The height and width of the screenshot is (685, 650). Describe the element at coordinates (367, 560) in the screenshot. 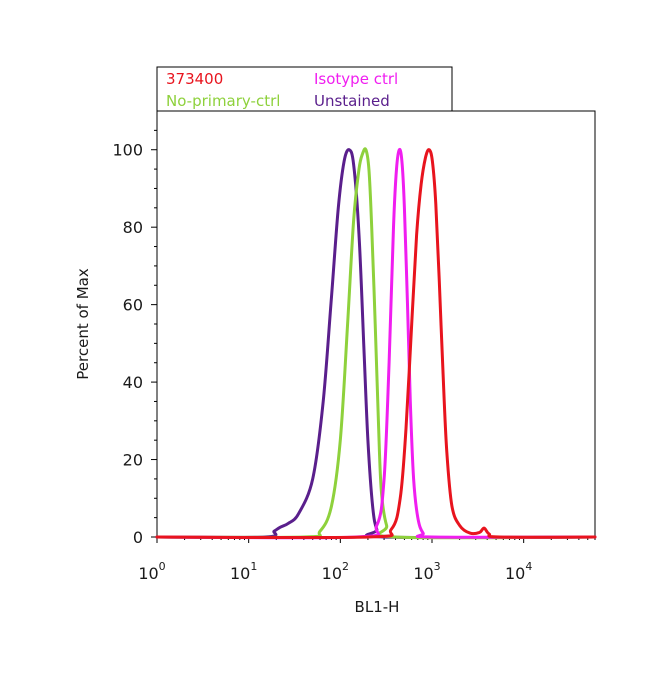

I see `x-axis: 10⁰ 10¹ 10² 10³ 10⁴` at that location.